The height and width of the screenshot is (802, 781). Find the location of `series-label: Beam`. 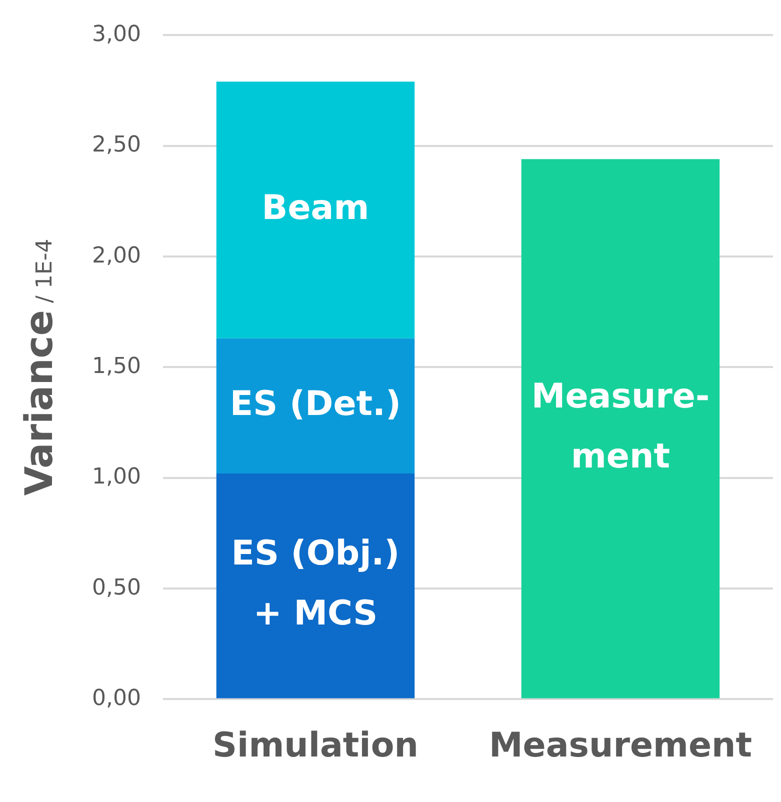

series-label: Beam is located at coordinates (316, 208).